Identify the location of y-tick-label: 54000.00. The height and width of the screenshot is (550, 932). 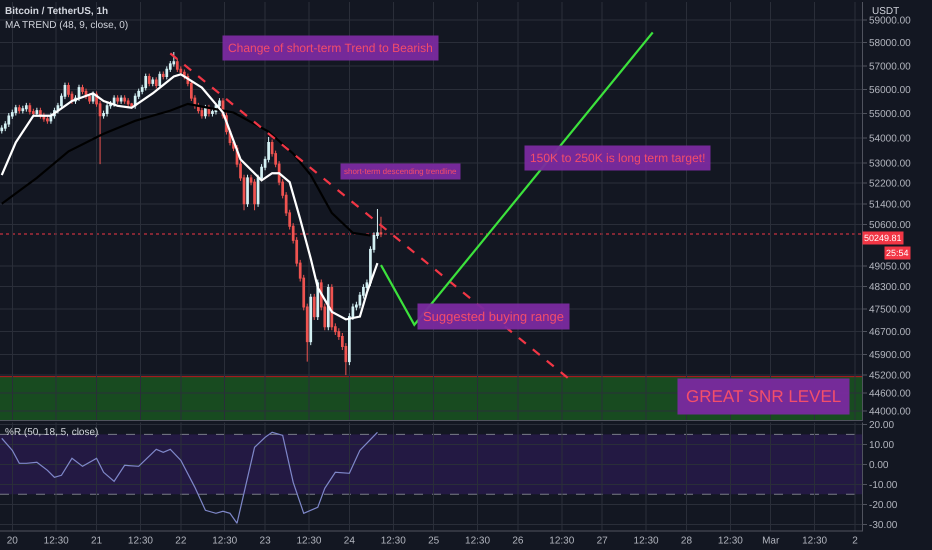
(890, 139).